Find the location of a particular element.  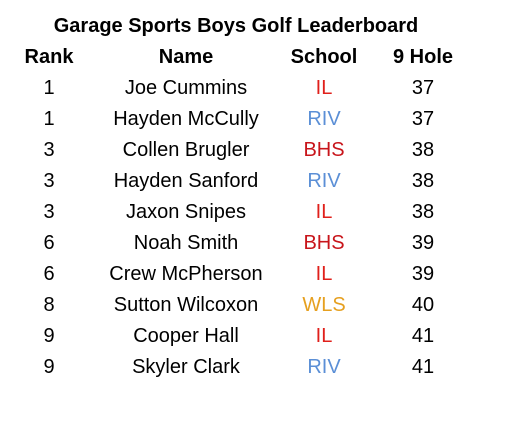

table-row: 6 Crew McPherson IL 39 is located at coordinates (236, 274).